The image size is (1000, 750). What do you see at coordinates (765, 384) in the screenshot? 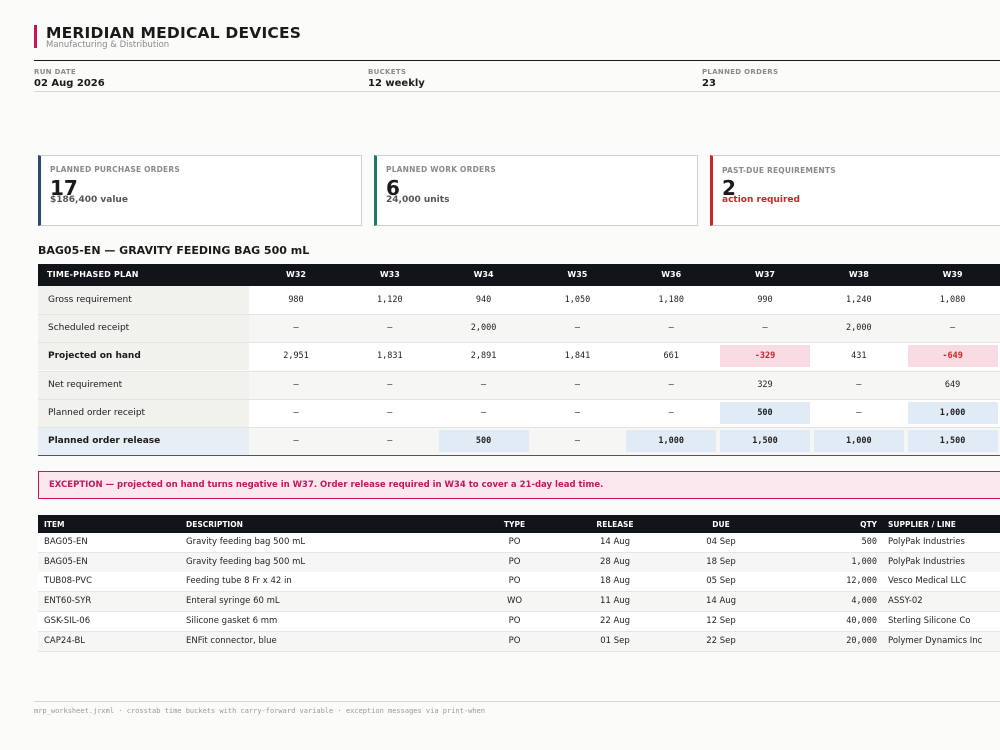
I see `plan-cell: 329` at bounding box center [765, 384].